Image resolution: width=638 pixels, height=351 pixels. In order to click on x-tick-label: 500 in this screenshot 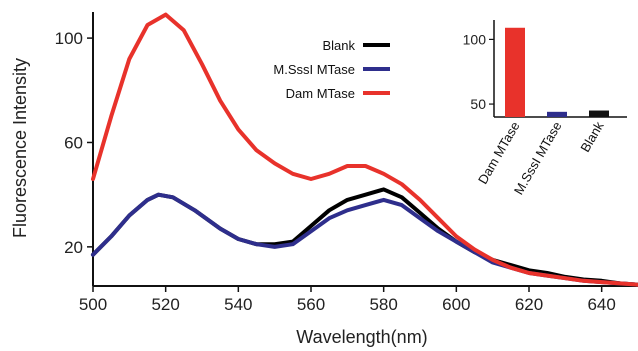, I will do `click(93, 304)`.